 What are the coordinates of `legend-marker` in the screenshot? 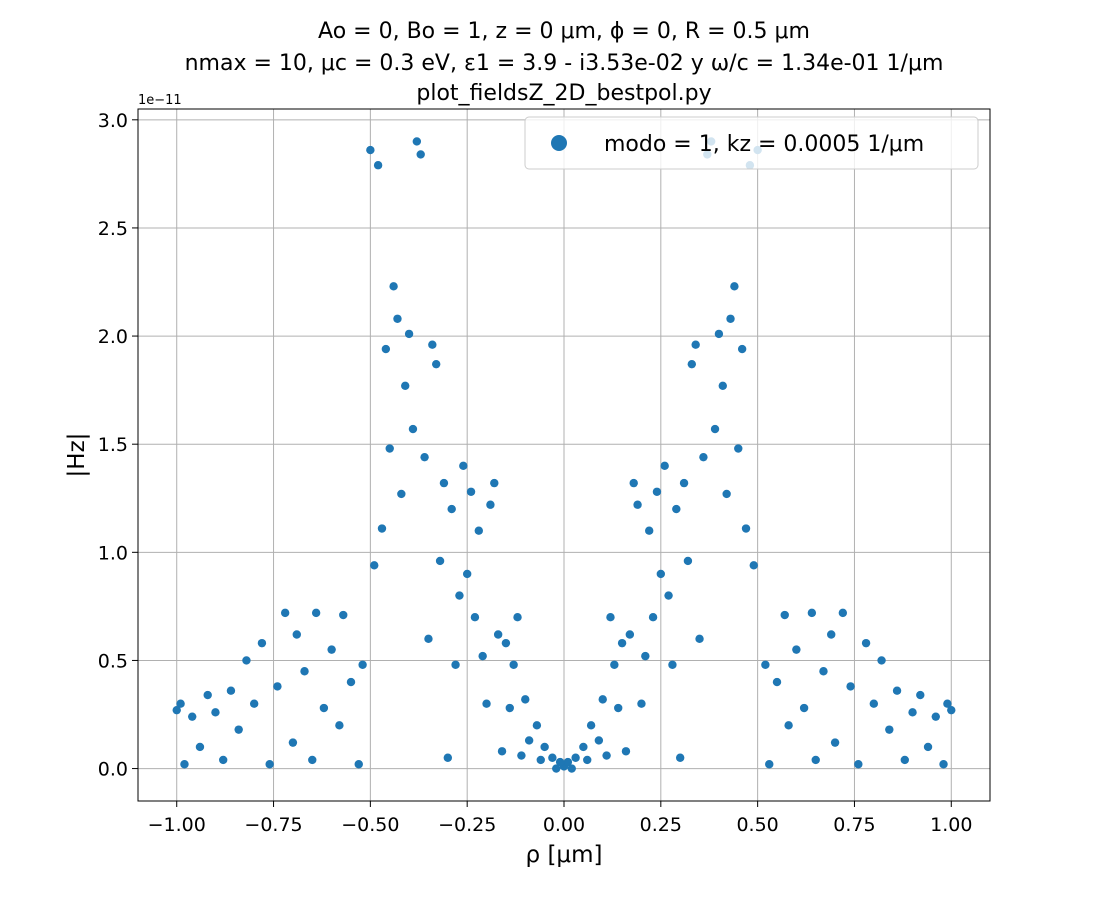 It's located at (559, 143).